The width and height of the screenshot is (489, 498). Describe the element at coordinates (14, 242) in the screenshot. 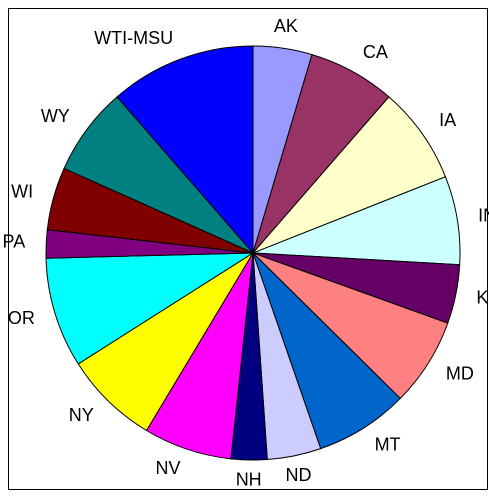

I see `slice-label: PA` at that location.